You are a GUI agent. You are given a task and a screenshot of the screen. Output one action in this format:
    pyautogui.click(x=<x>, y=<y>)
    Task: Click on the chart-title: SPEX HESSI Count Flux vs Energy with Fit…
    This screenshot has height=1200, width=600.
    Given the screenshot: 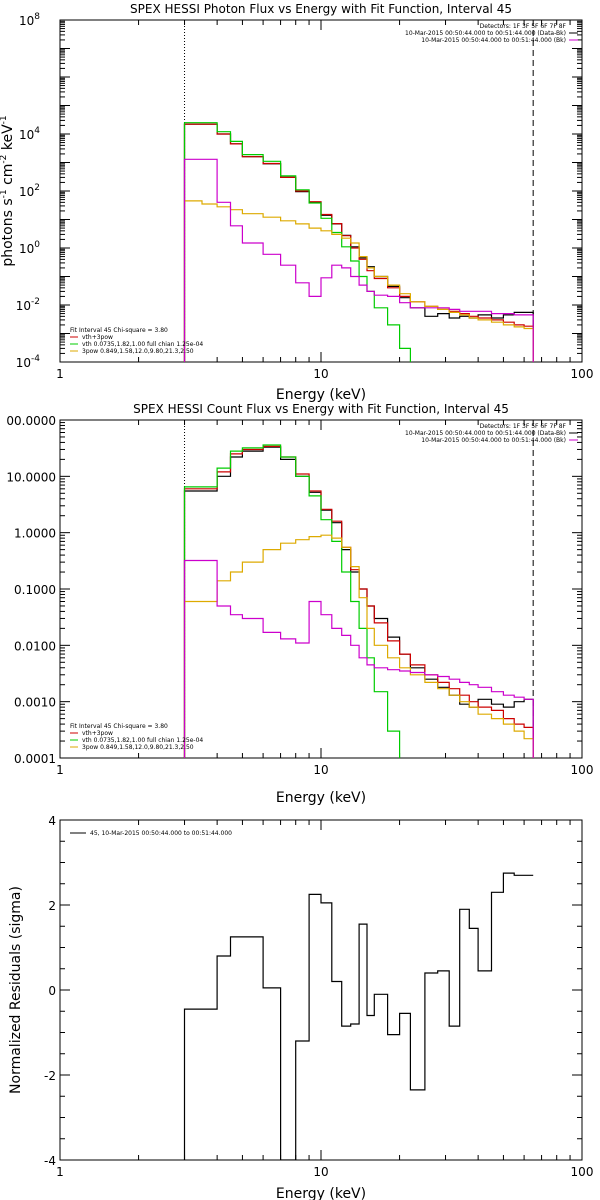 What is the action you would take?
    pyautogui.click(x=321, y=409)
    